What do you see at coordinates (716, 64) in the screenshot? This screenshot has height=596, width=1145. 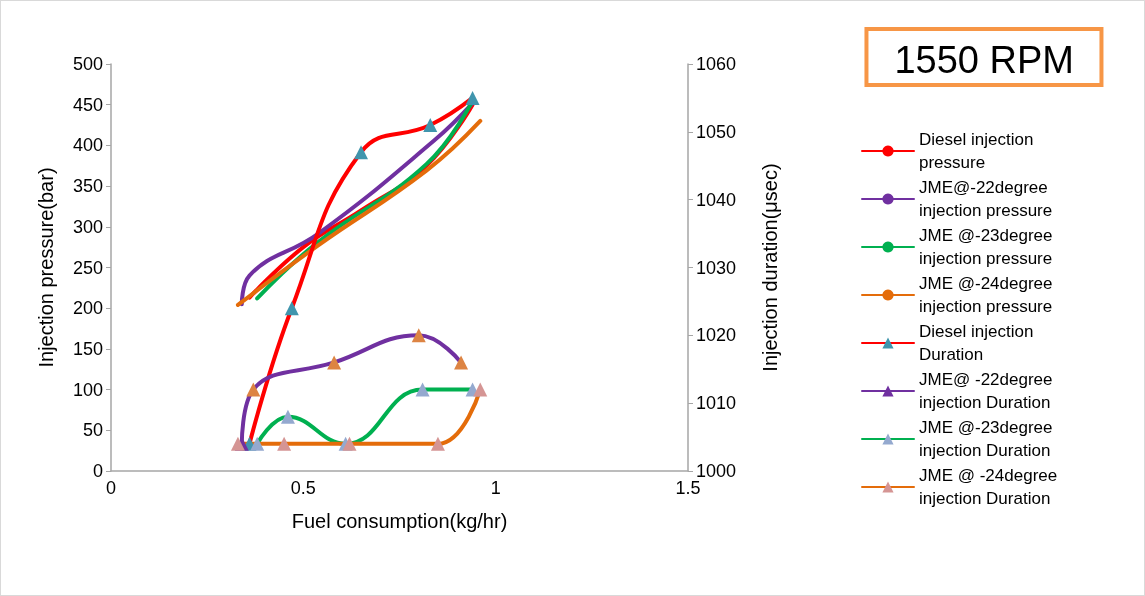 I see `y2-tick-label: 1060` at bounding box center [716, 64].